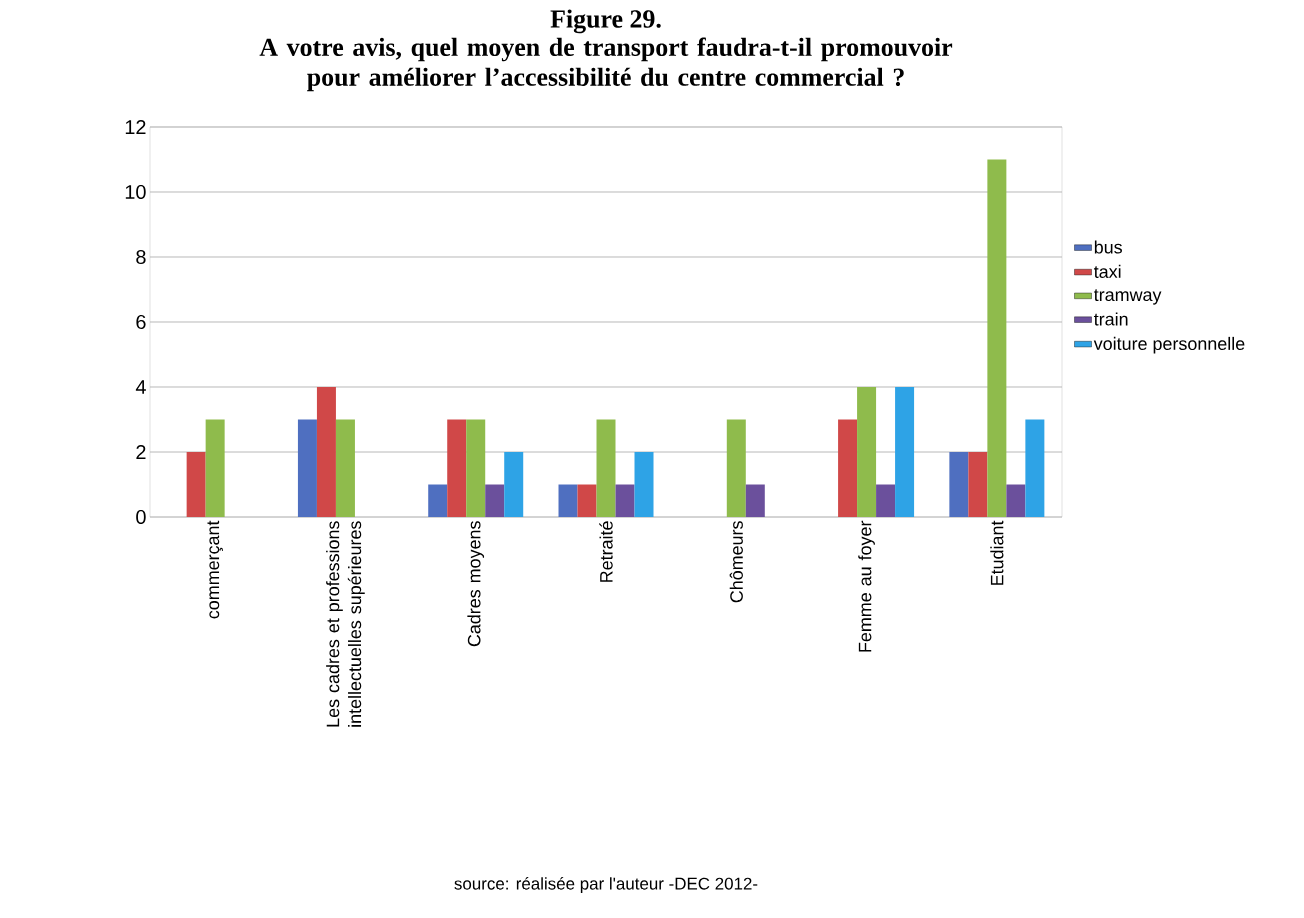  I want to click on chart-title: Figure 29., so click(605, 21).